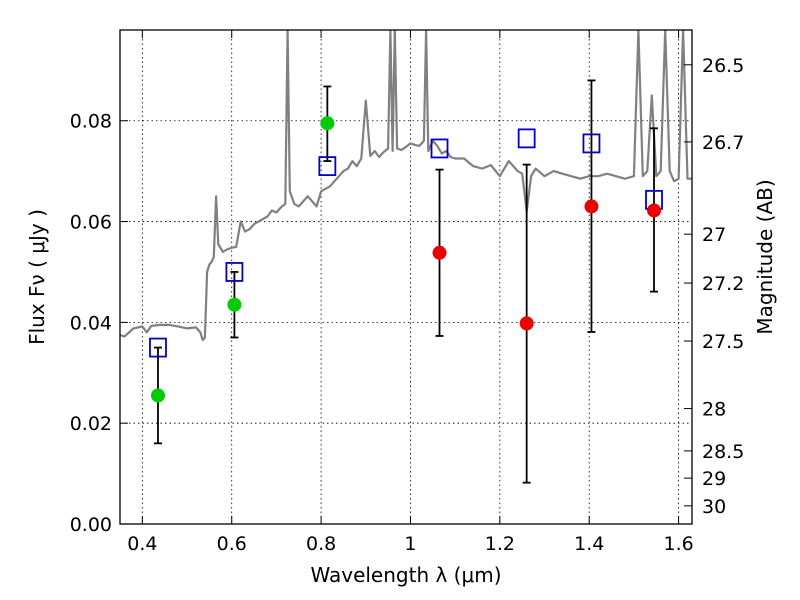 This screenshot has height=600, width=800. I want to click on x-tick-label: 0.4, so click(142, 544).